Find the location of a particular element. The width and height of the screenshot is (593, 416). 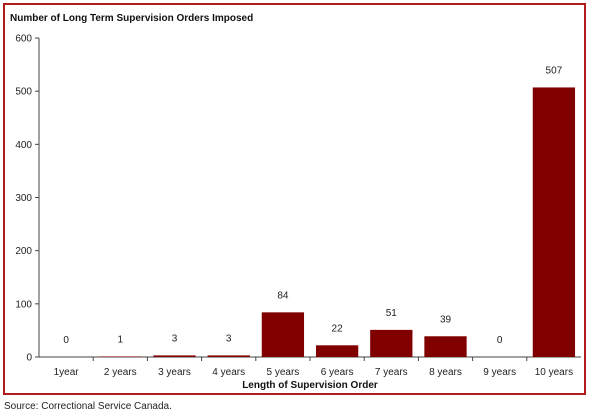

x-tick-label: 7 years is located at coordinates (391, 372).